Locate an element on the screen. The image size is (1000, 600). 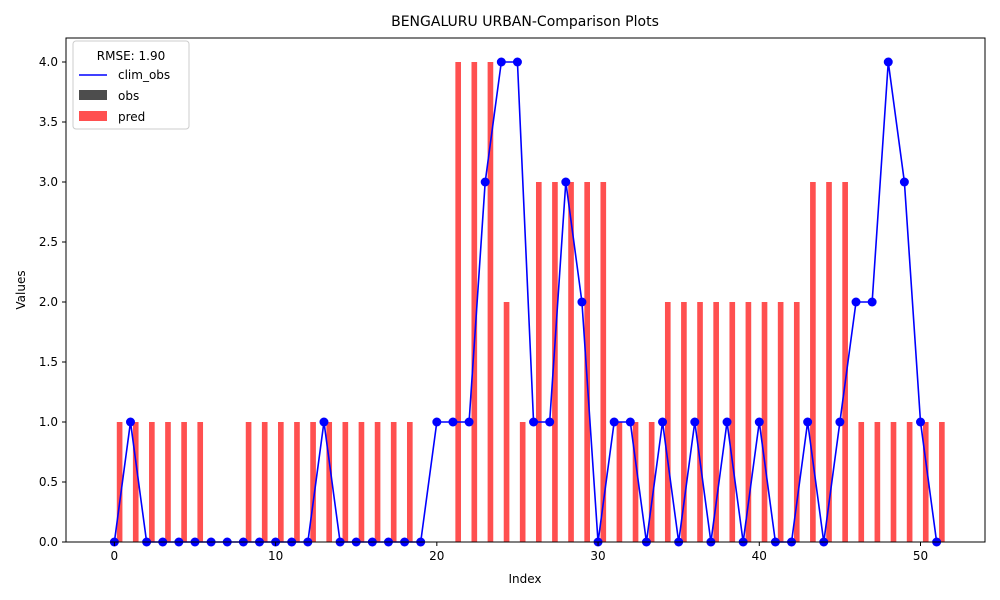
y-tick-label: 3.5 is located at coordinates (48, 122).